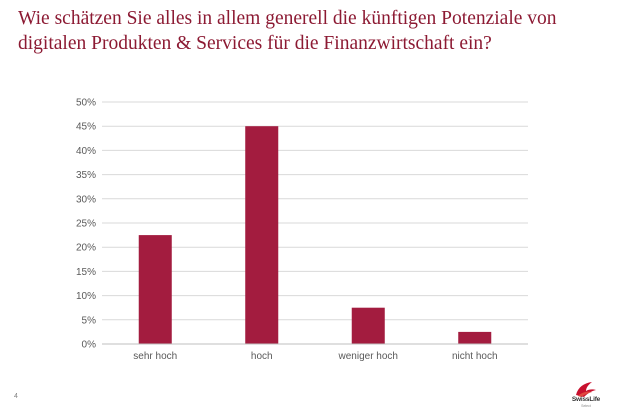 The width and height of the screenshot is (620, 413). What do you see at coordinates (86, 296) in the screenshot?
I see `y-tick-label: 10%` at bounding box center [86, 296].